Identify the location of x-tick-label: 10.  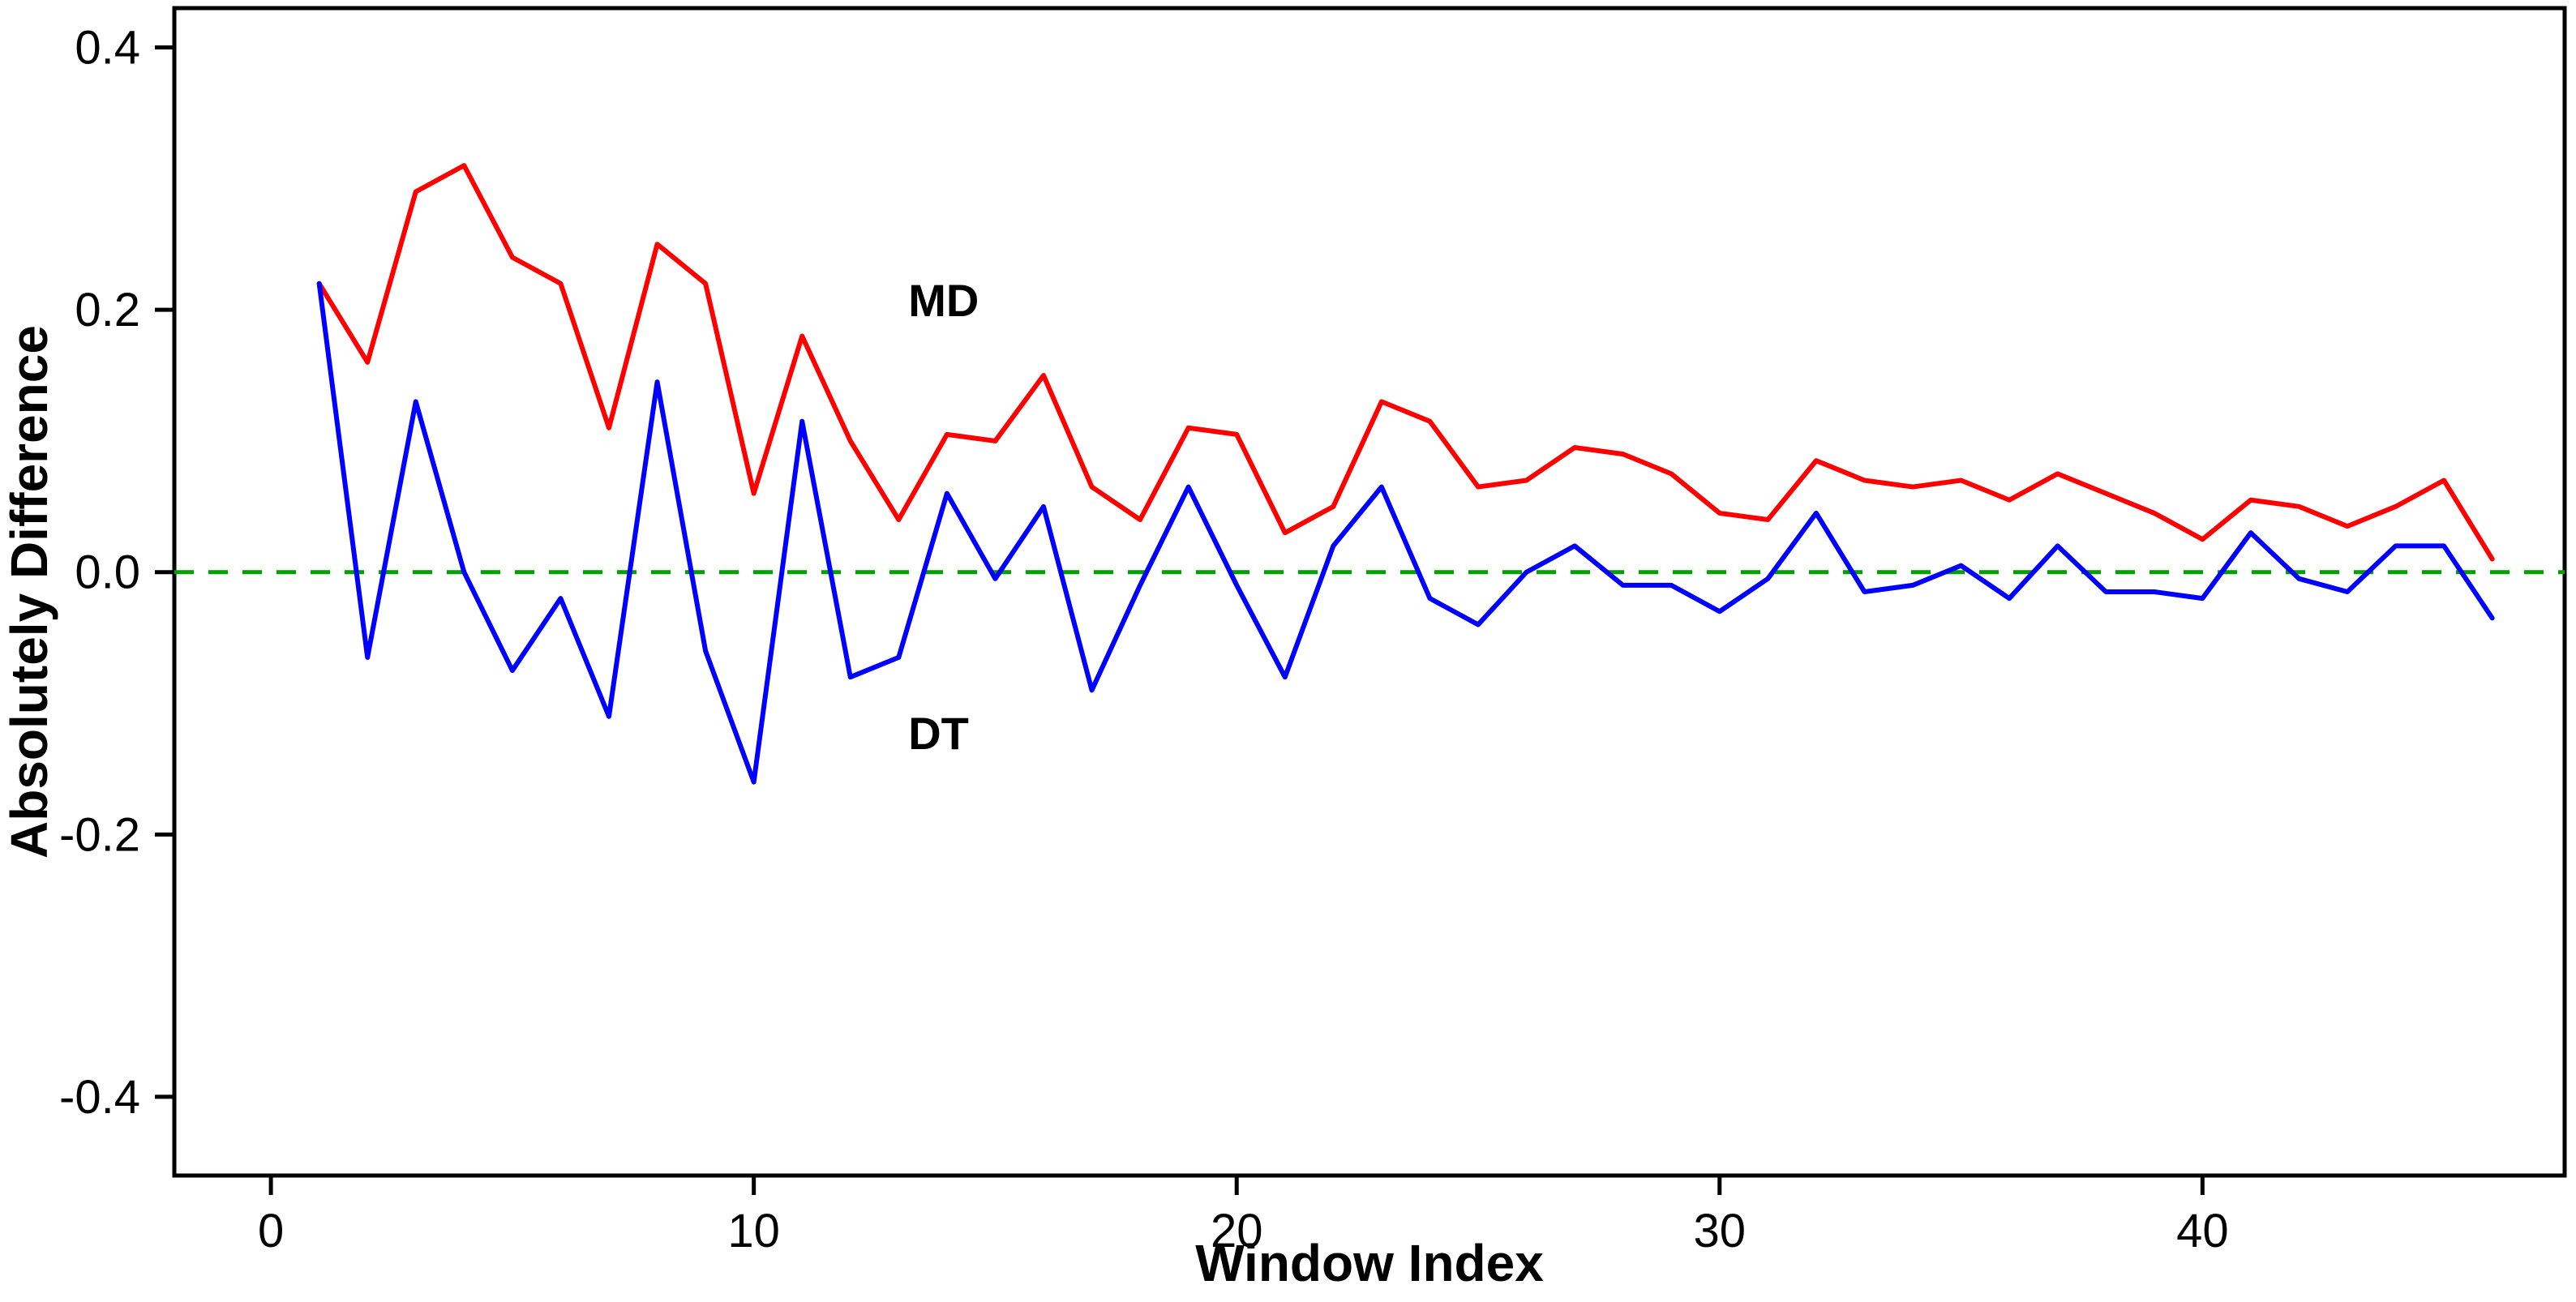
(753, 1231).